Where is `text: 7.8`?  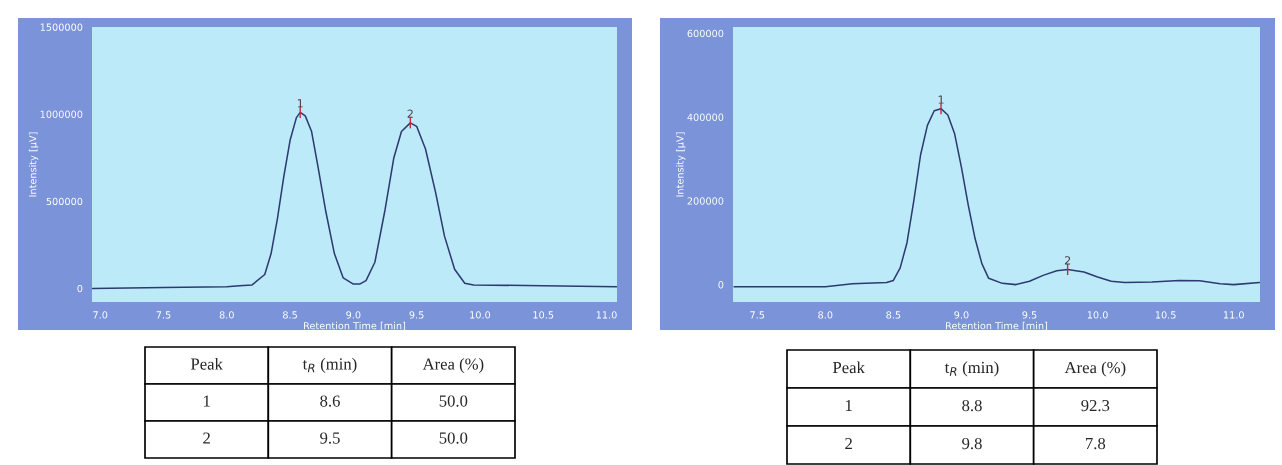
text: 7.8 is located at coordinates (1096, 443).